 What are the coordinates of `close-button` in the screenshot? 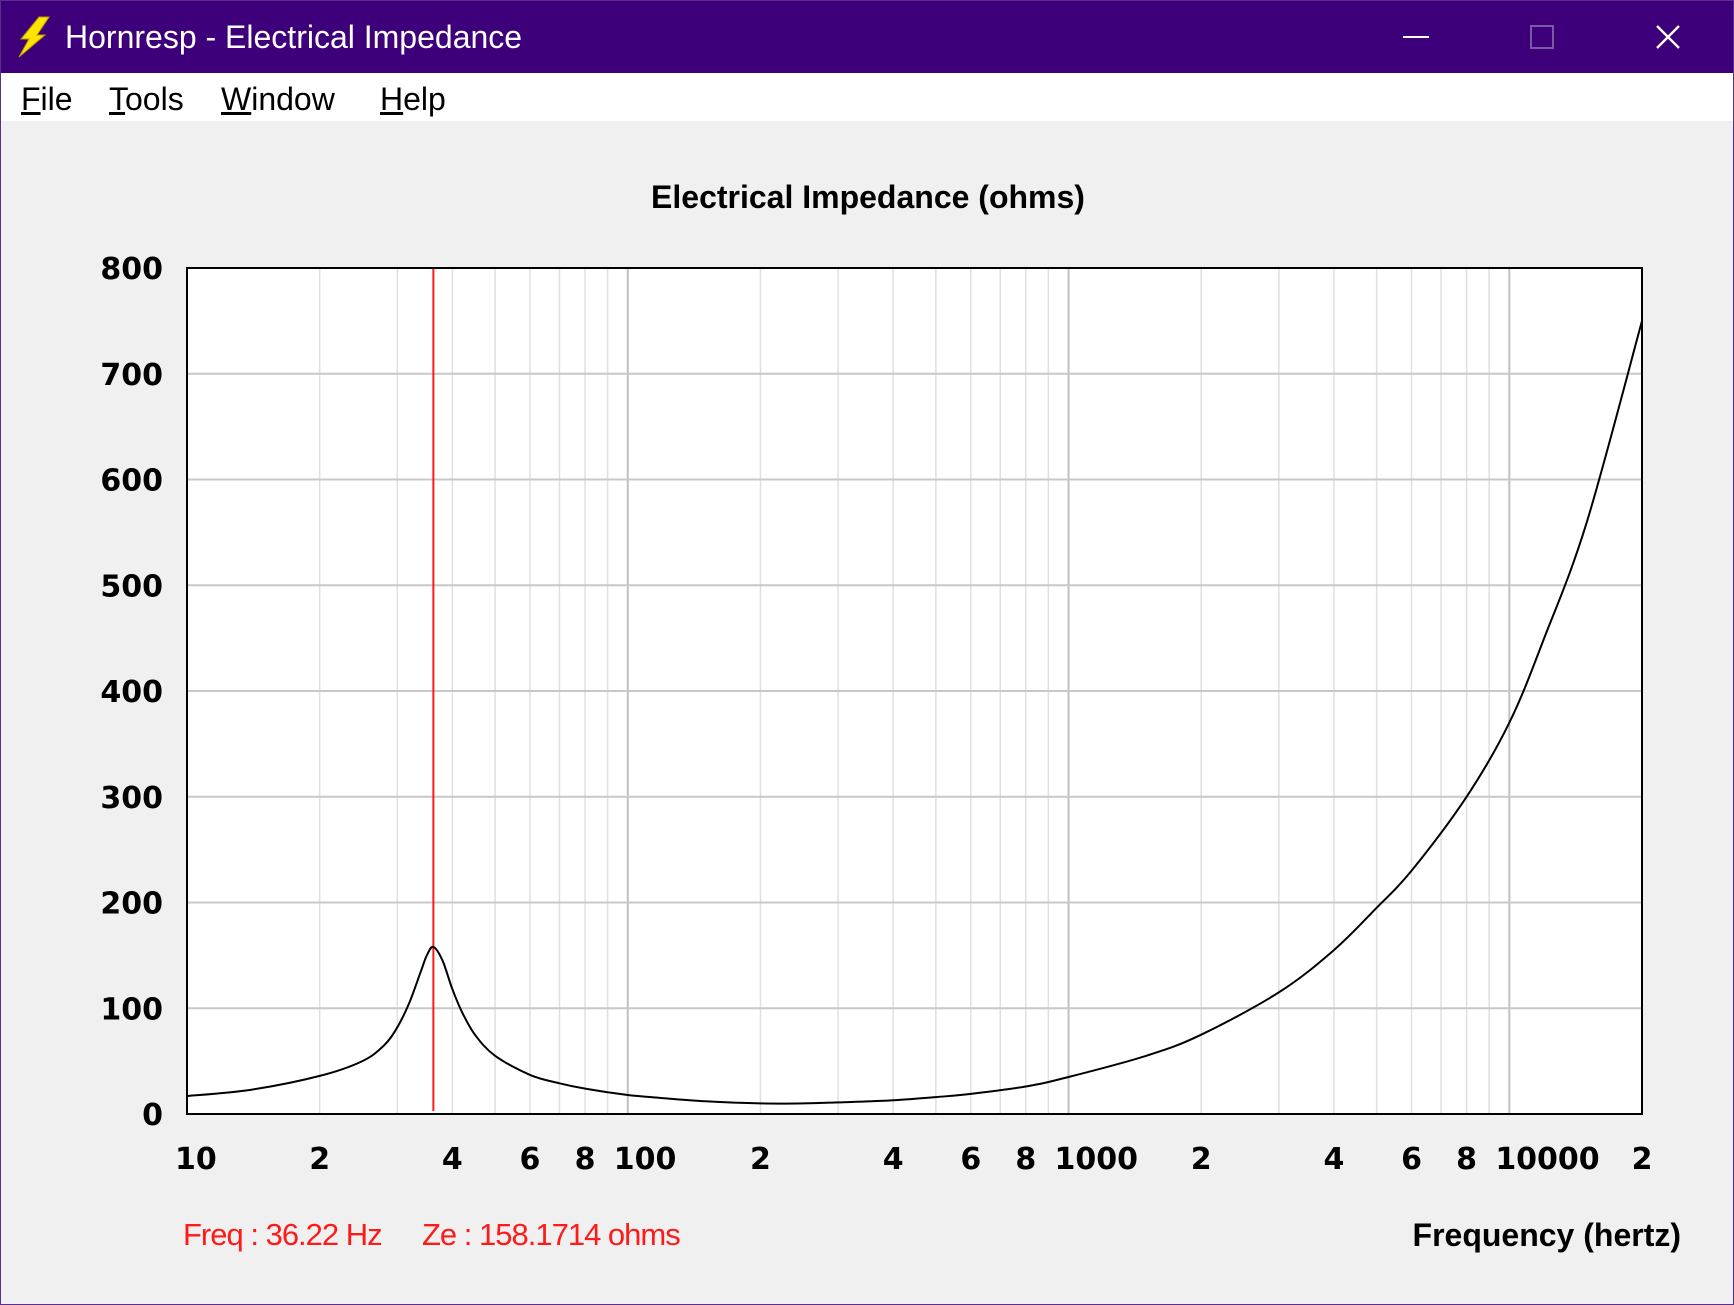 It's located at (1668, 37).